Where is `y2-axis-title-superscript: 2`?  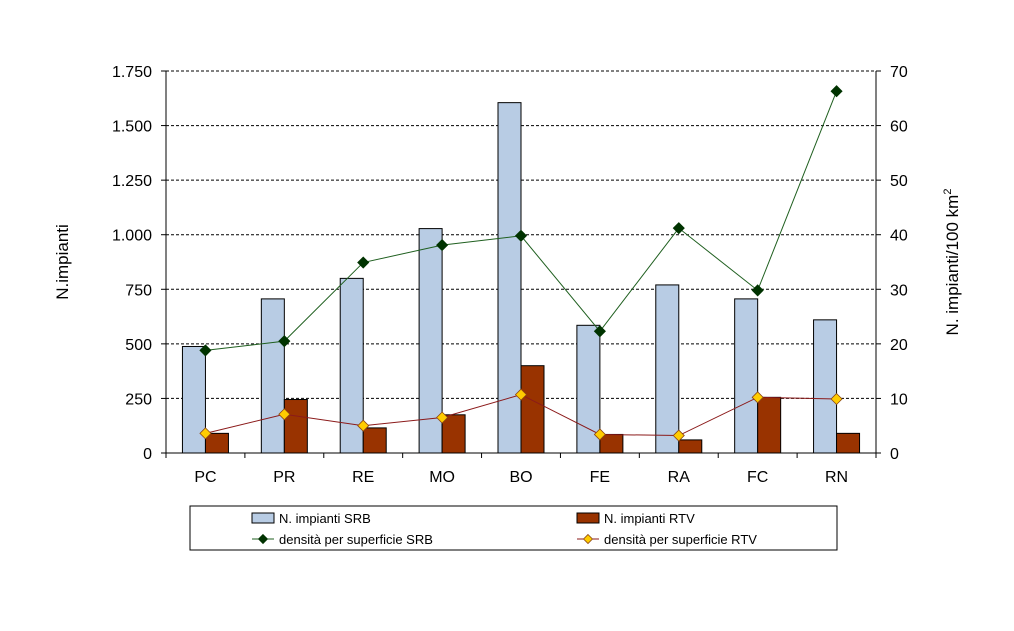
y2-axis-title-superscript: 2 is located at coordinates (948, 192).